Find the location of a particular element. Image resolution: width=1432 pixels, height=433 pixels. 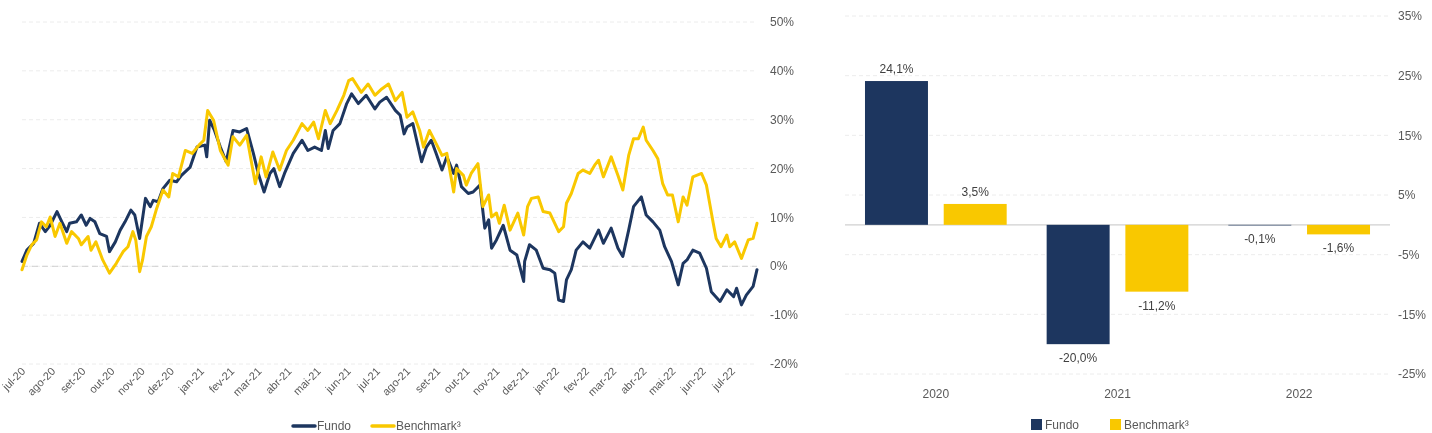

y-tick-label: 30% is located at coordinates (782, 119).